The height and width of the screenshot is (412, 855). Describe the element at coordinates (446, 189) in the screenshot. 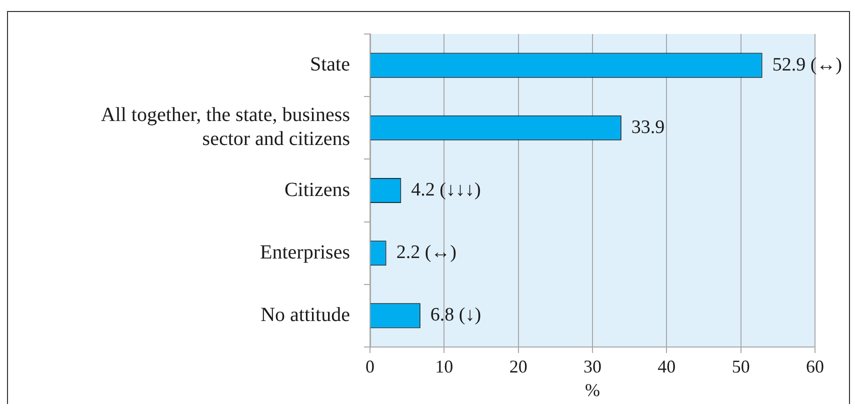

I see `data-label: 4.2 (↓↓↓)` at that location.